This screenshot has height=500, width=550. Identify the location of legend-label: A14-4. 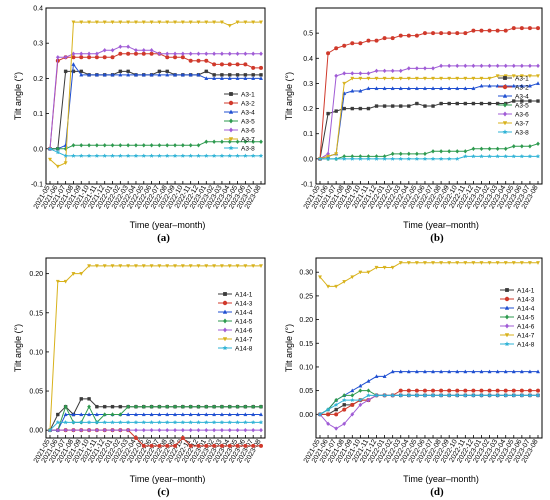
(244, 312).